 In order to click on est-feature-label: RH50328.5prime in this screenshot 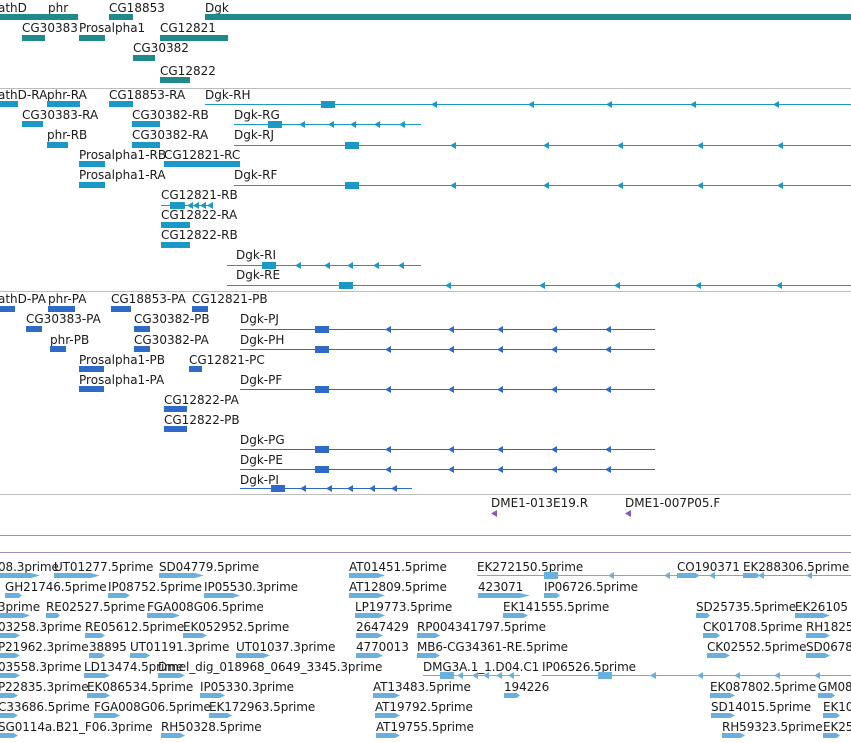, I will do `click(211, 727)`.